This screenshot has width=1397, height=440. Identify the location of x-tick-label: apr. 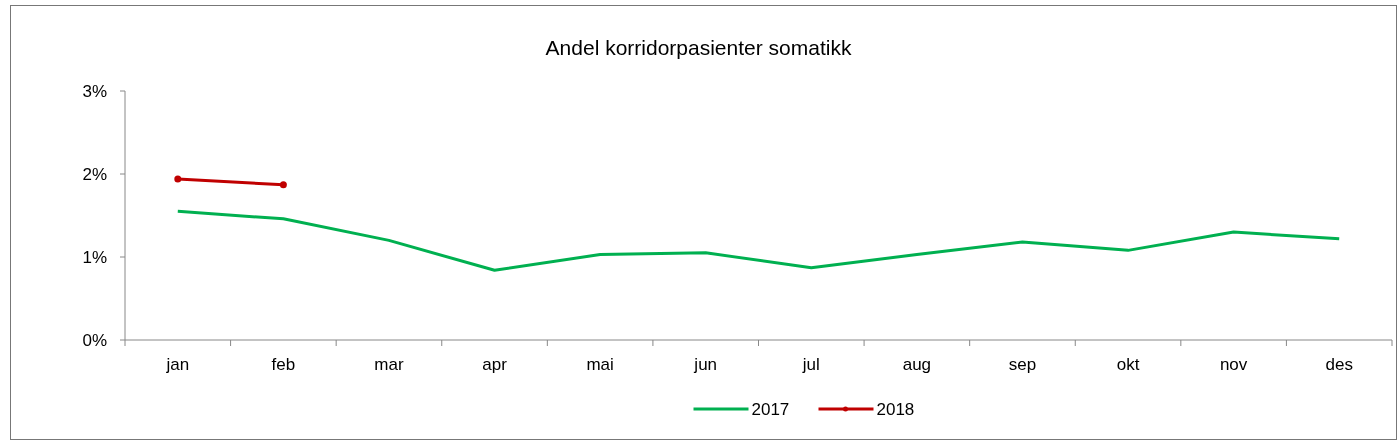
(495, 364).